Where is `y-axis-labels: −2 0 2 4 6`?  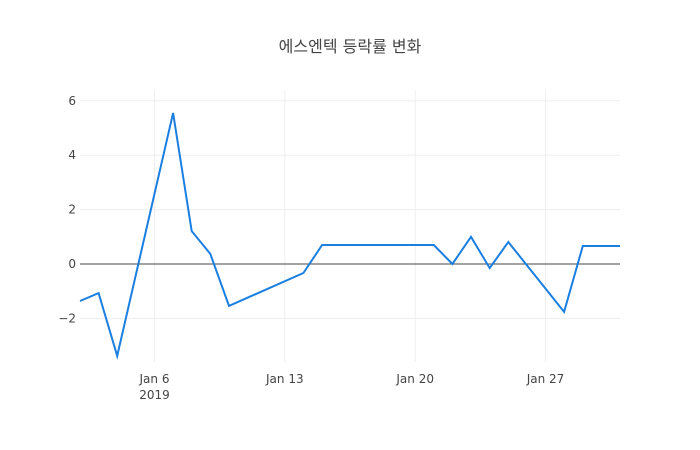
y-axis-labels: −2 0 2 4 6 is located at coordinates (67, 210).